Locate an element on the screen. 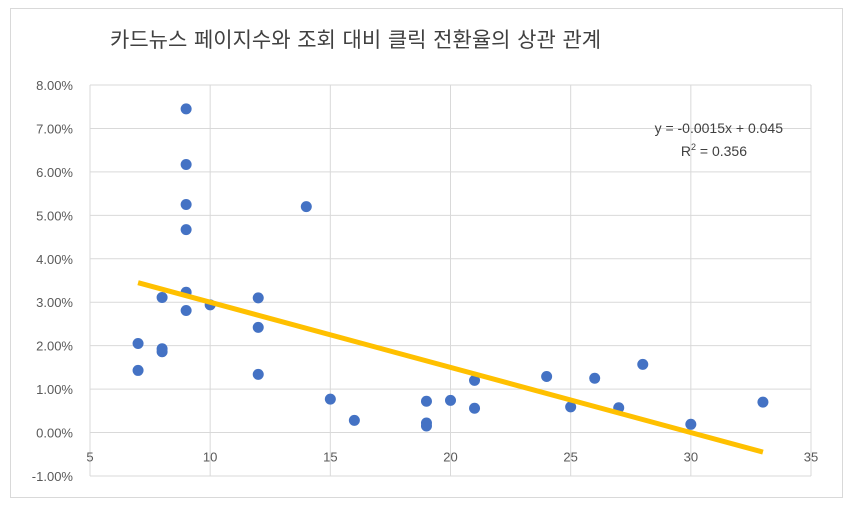 The image size is (853, 506). y-tick-label: 6.00% is located at coordinates (54, 172).